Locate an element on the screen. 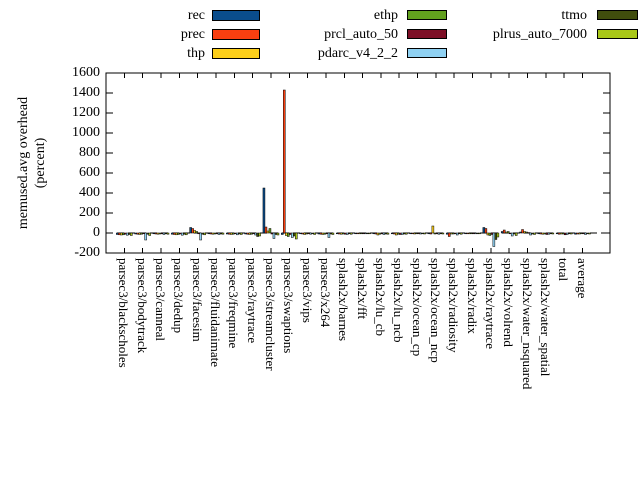  x-tick-label: parsec3/fluidanimate is located at coordinates (215, 313).